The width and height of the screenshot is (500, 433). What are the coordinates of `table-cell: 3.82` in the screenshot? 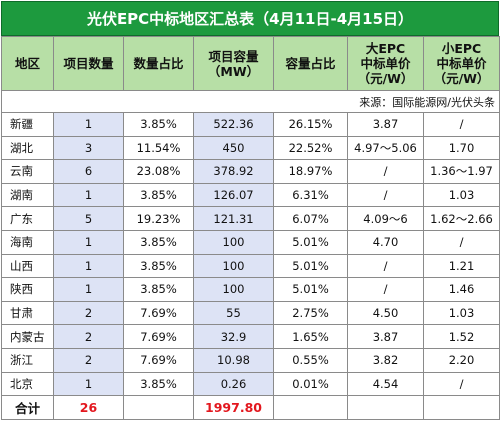 It's located at (385, 360).